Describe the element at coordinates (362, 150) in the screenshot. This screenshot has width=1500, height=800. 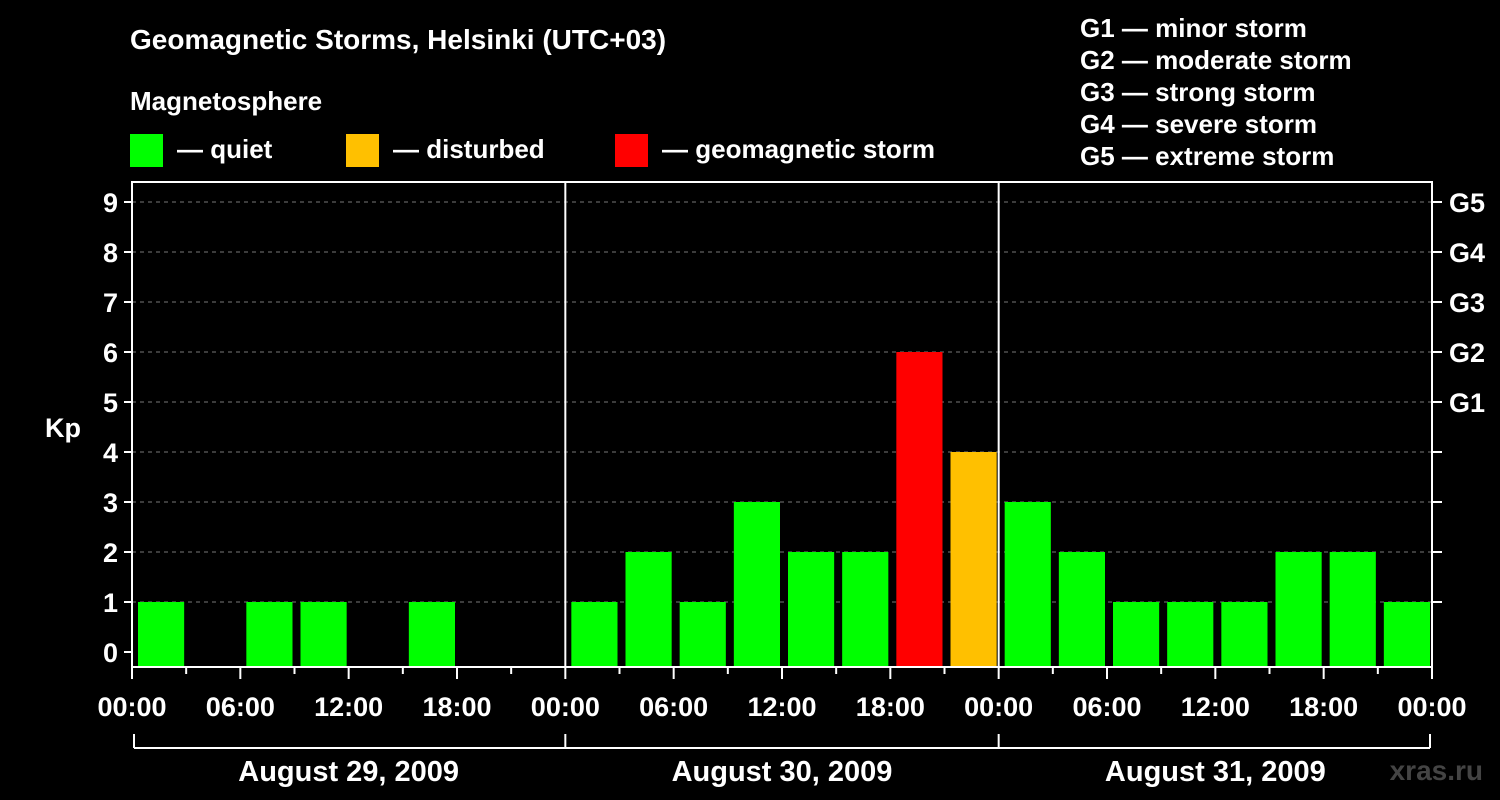
I see `legend-swatch-disturbed` at that location.